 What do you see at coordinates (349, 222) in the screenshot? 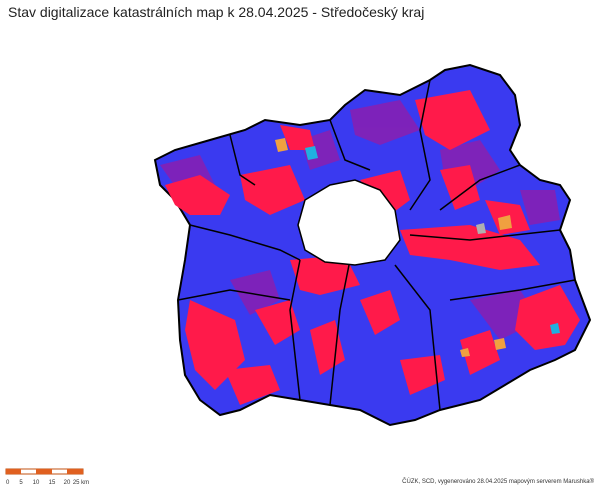
I see `prague-hole` at bounding box center [349, 222].